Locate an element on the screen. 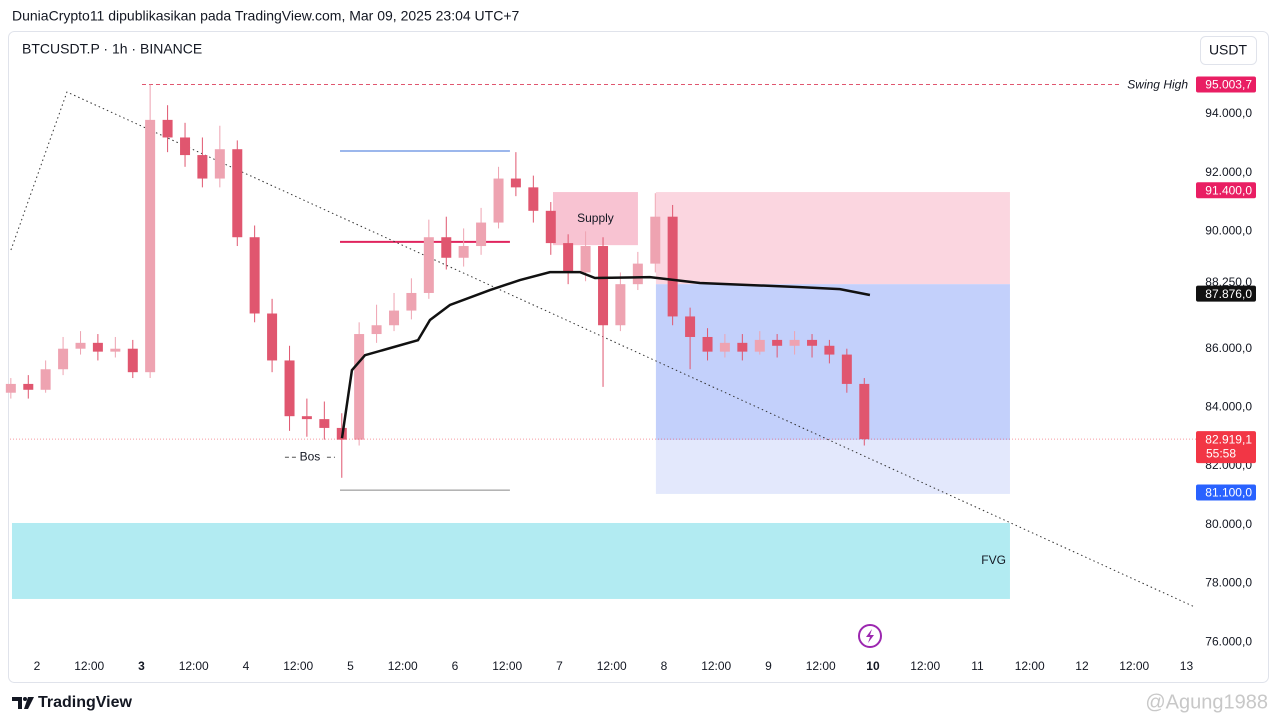 This screenshot has width=1280, height=723. y-tick-label: 84.000,0 is located at coordinates (1228, 407).